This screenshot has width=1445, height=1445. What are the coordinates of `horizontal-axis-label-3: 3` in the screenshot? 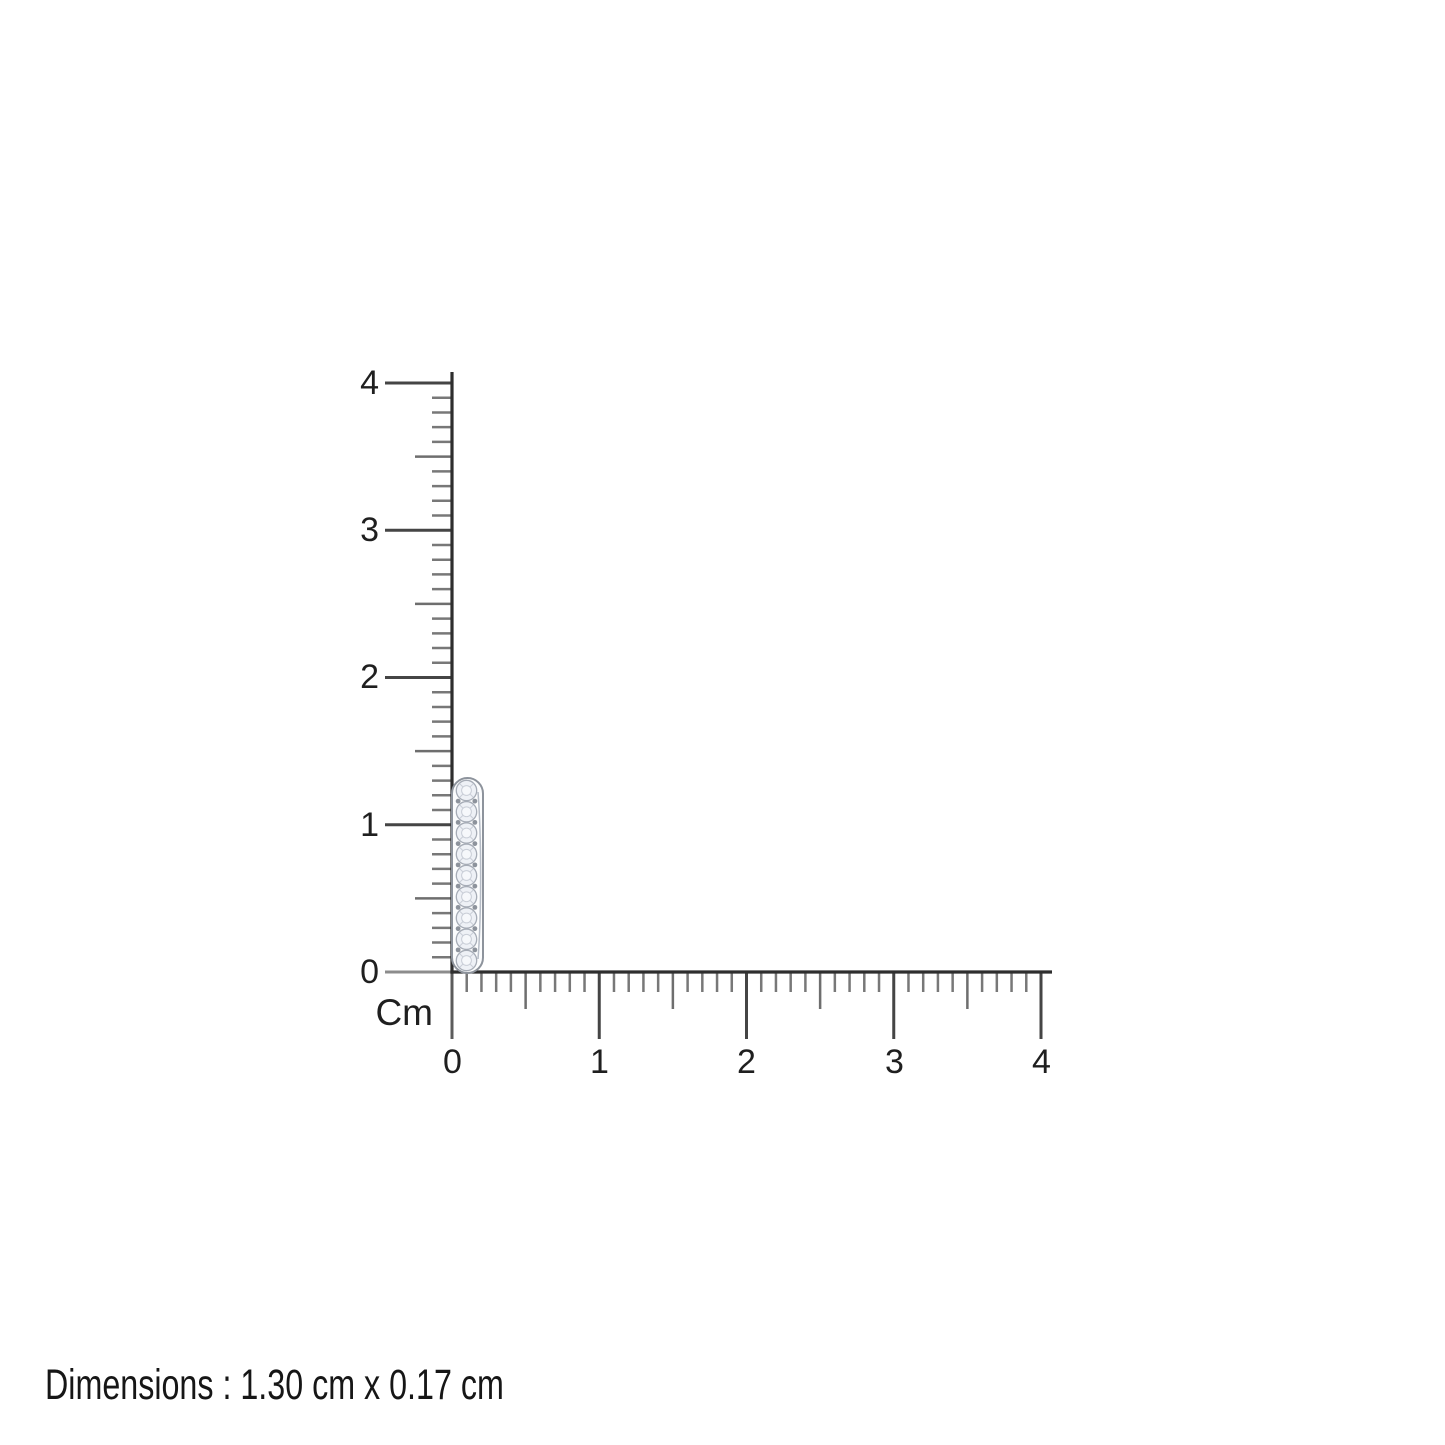 It's located at (894, 1062).